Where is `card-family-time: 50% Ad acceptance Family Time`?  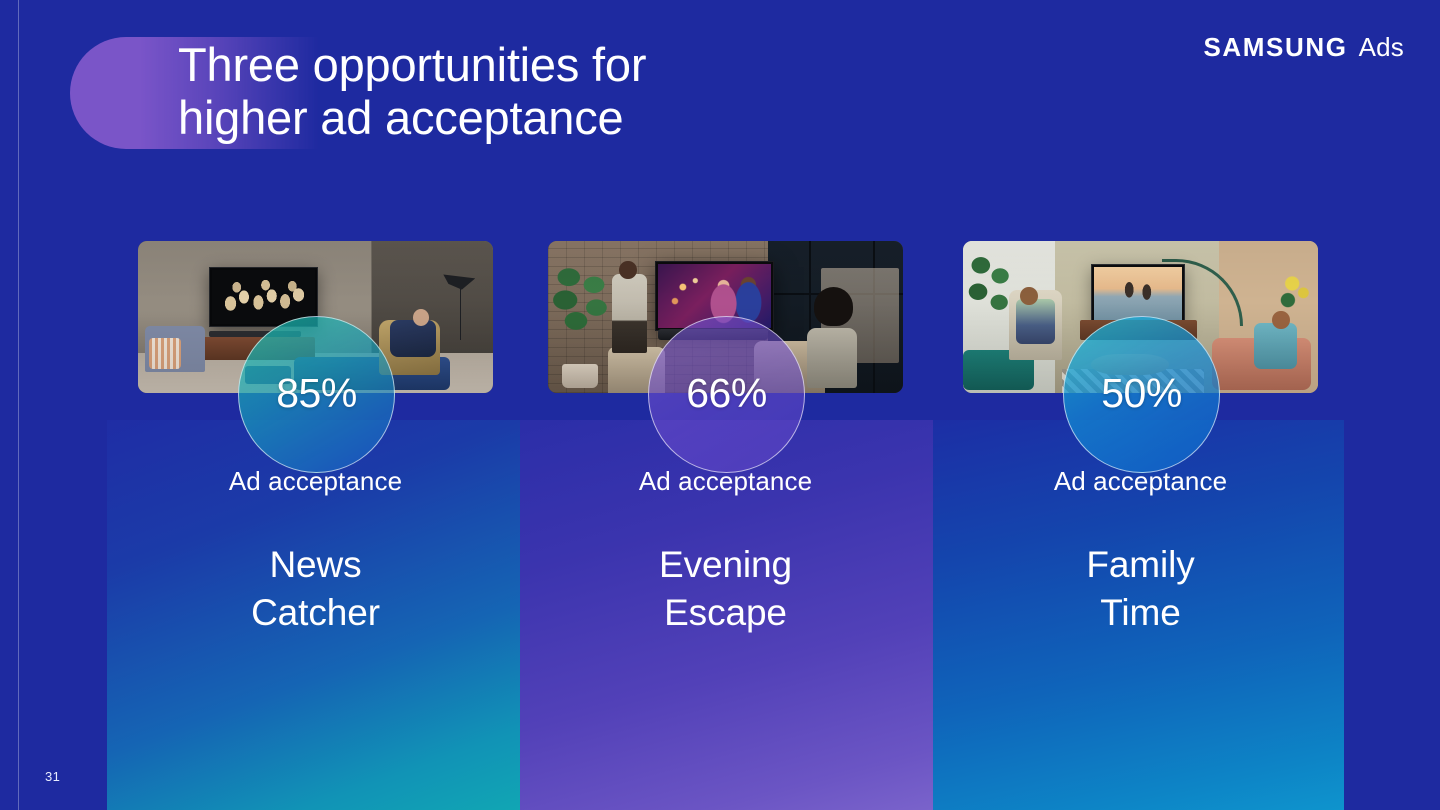 card-family-time: 50% Ad acceptance Family Time is located at coordinates (1140, 437).